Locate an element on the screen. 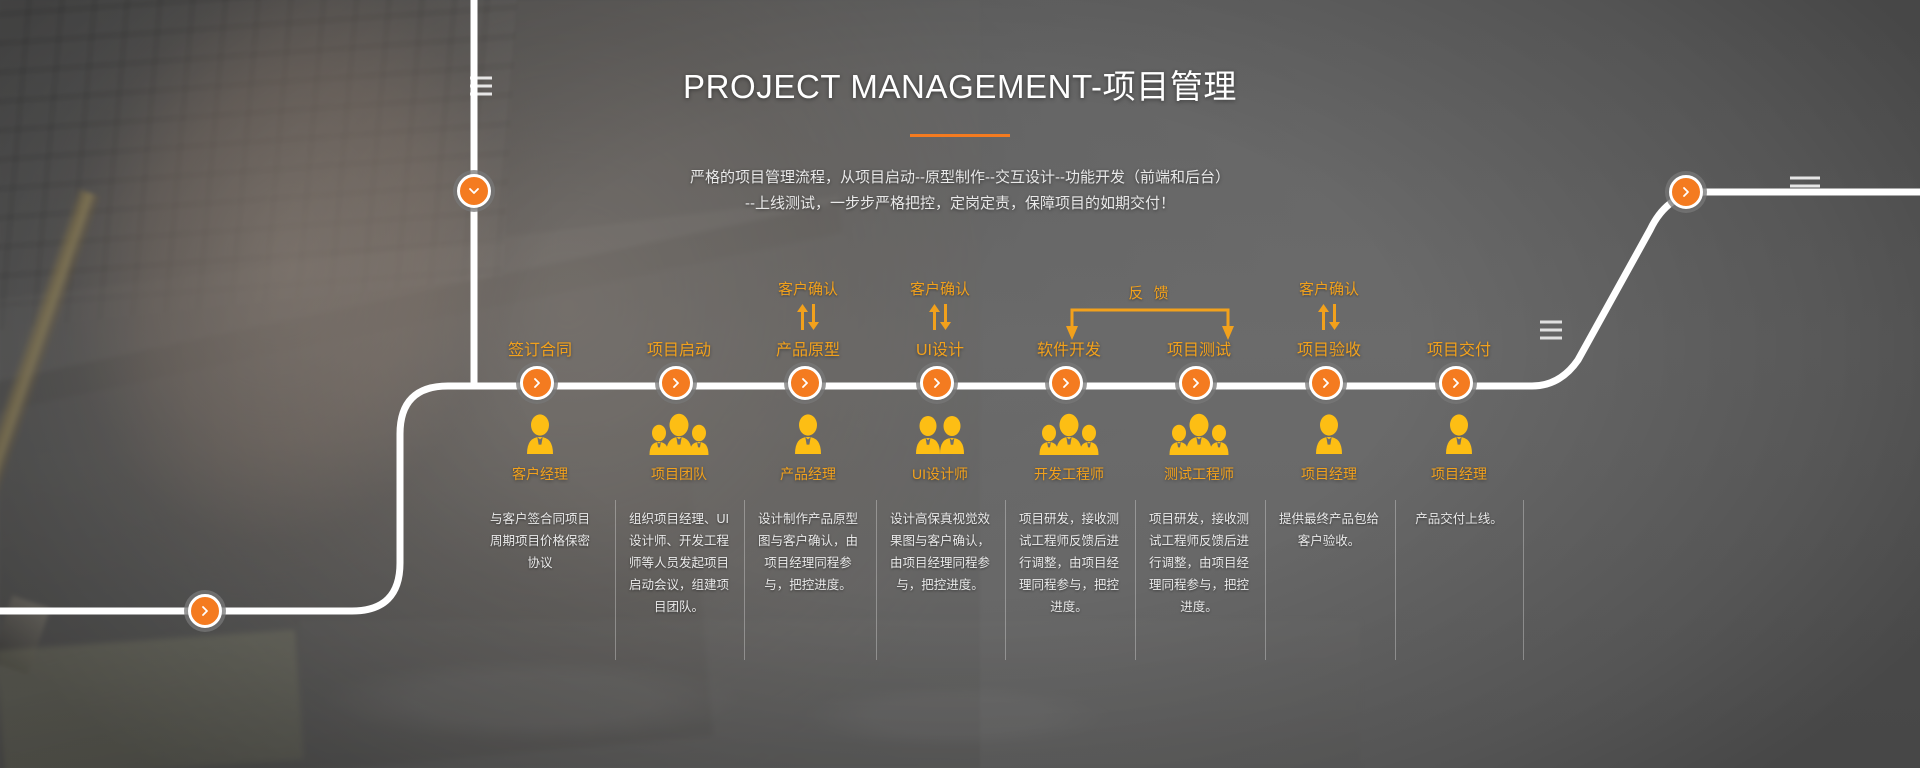 The image size is (1920, 768). timeline-step-2: 项目启动 is located at coordinates (679, 320).